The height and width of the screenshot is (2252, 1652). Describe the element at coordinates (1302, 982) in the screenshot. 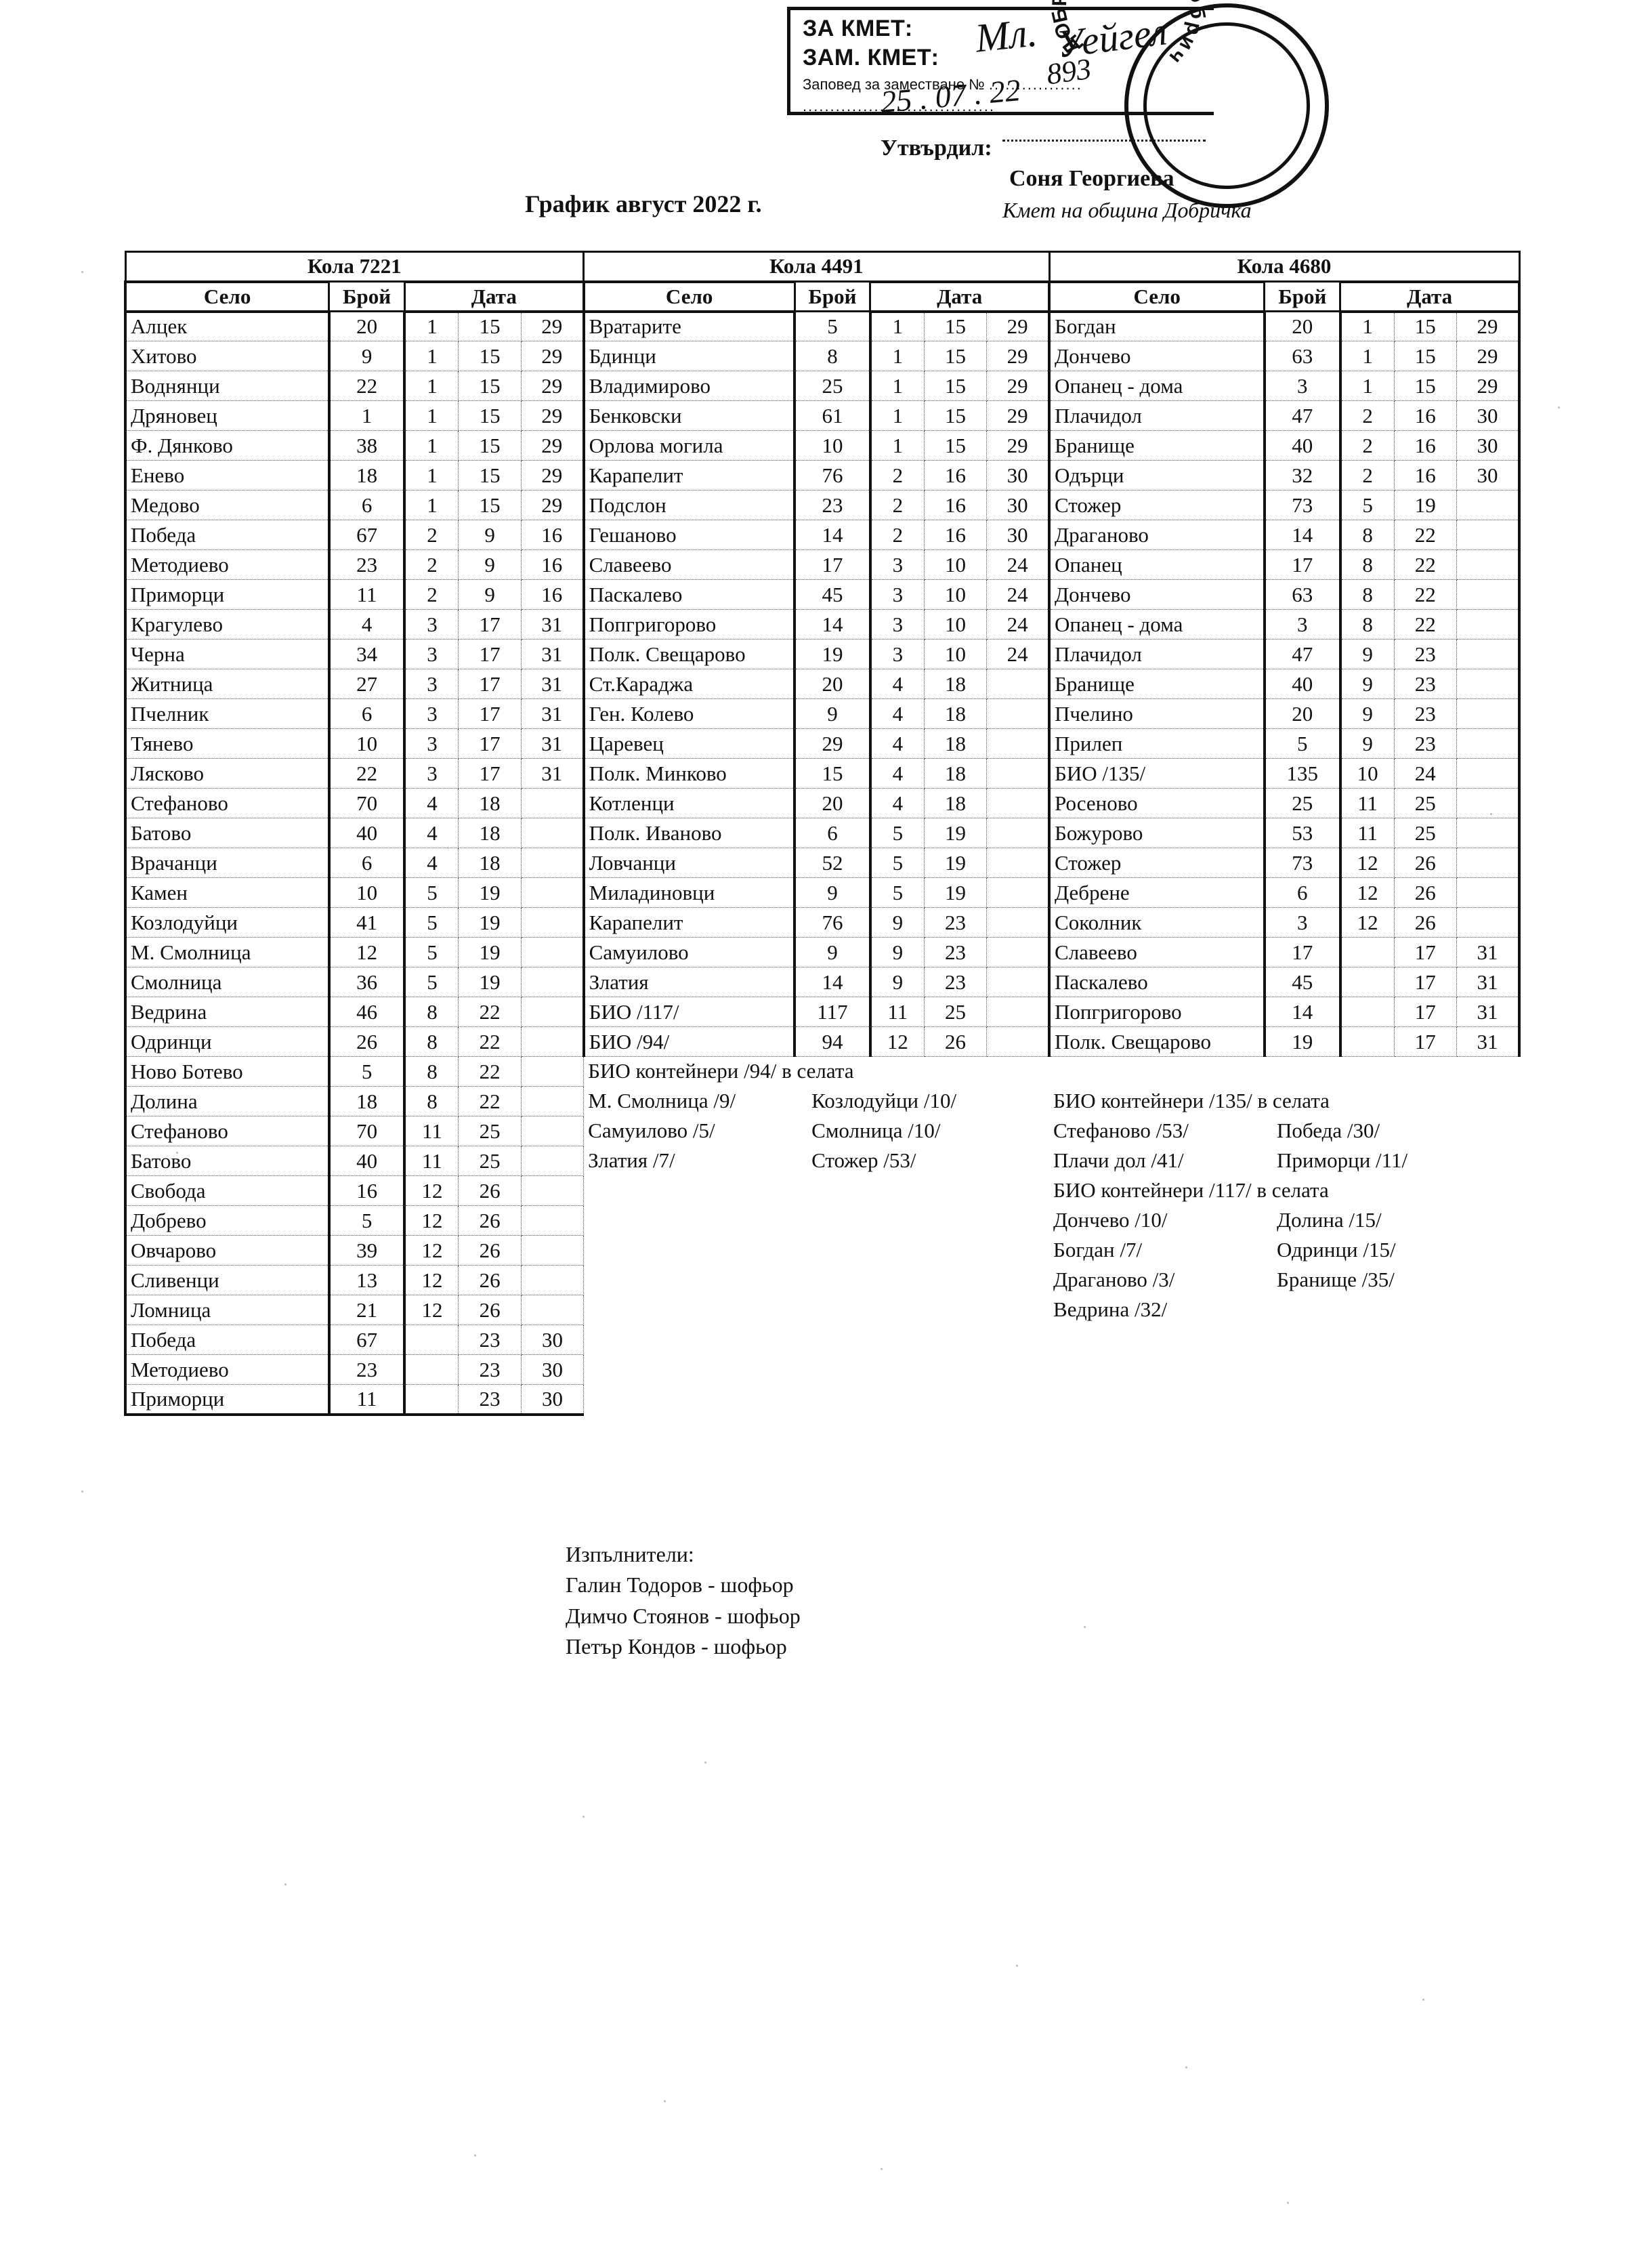

I see `container-count: 45` at that location.